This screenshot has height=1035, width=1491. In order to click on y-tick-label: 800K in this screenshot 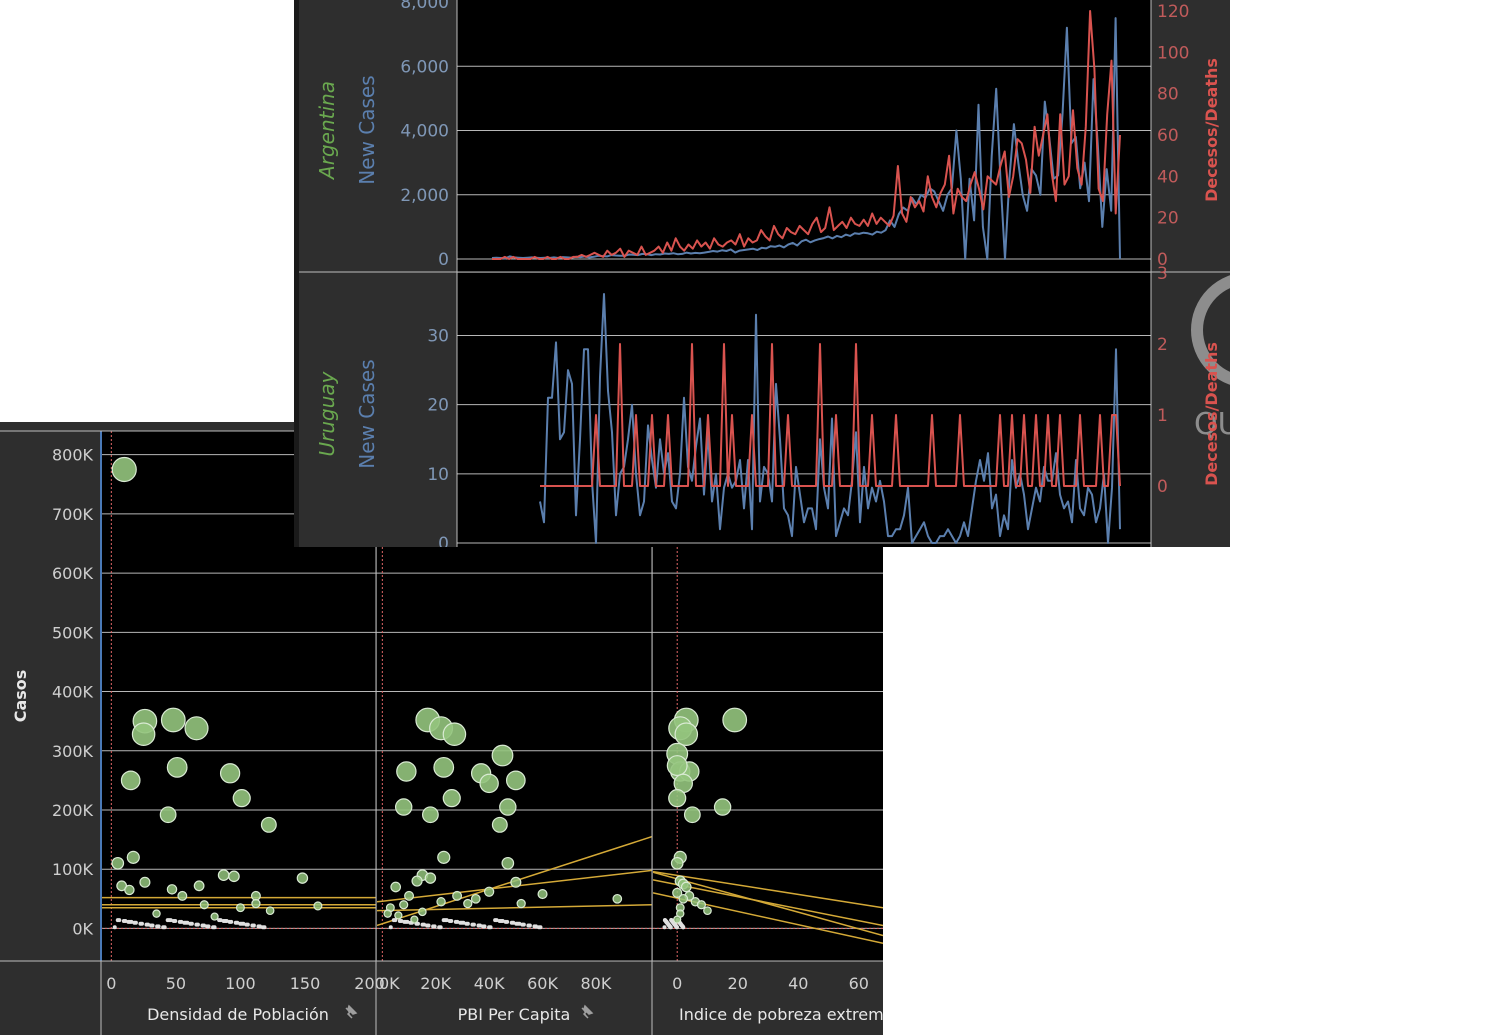, I will do `click(73, 455)`.